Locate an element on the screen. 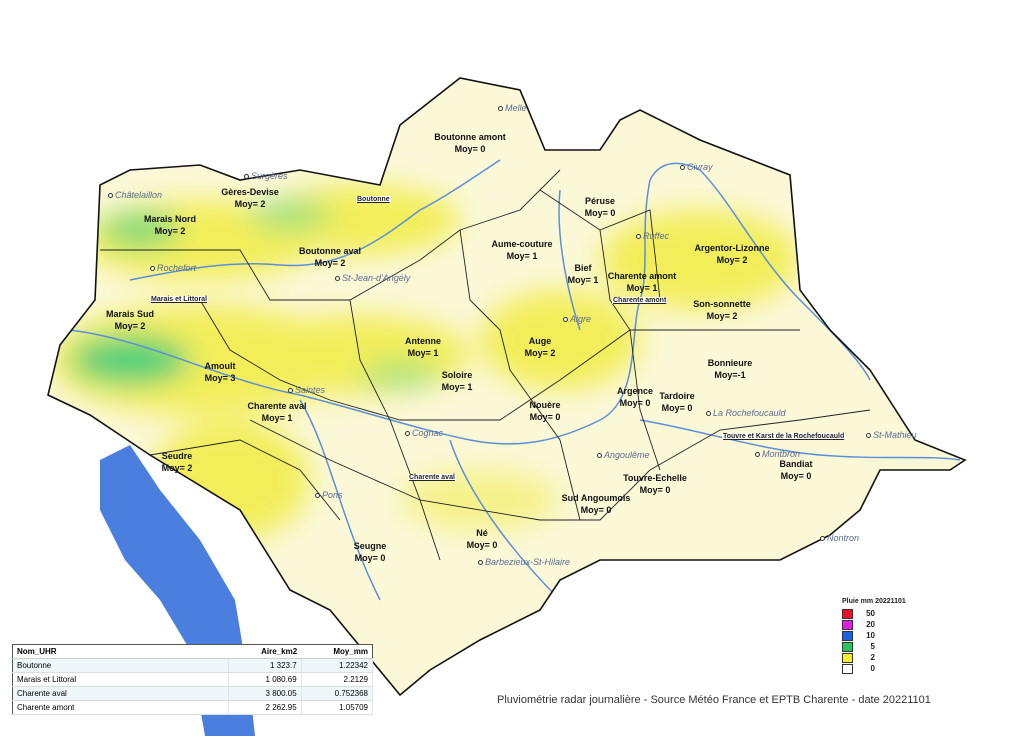 The width and height of the screenshot is (1024, 736). unit-label: Auge Moy= 2 is located at coordinates (540, 347).